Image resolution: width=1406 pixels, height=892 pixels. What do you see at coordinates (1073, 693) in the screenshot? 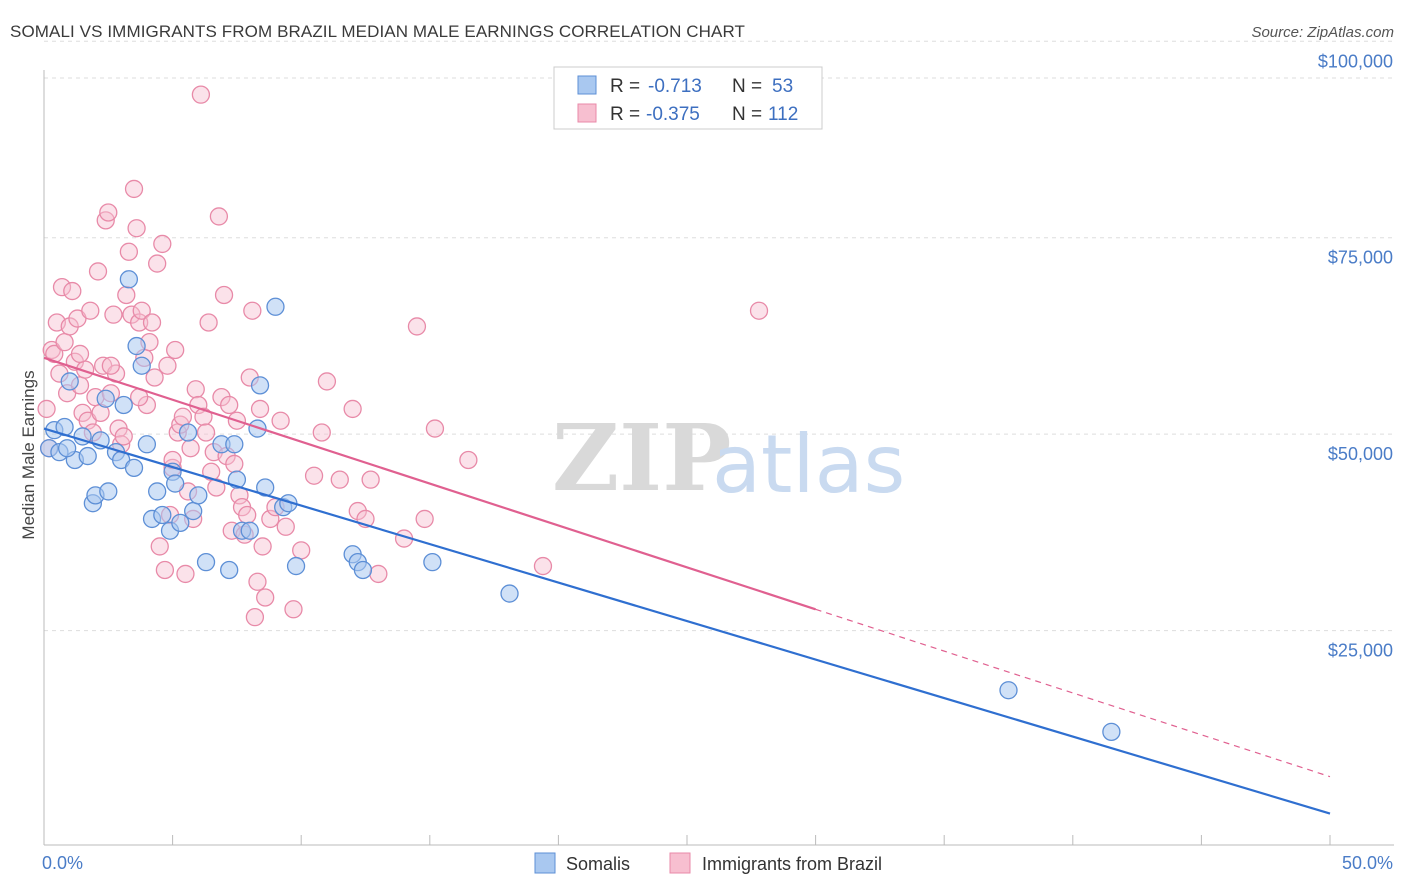
I see `brazil-trend-dashed` at bounding box center [1073, 693].